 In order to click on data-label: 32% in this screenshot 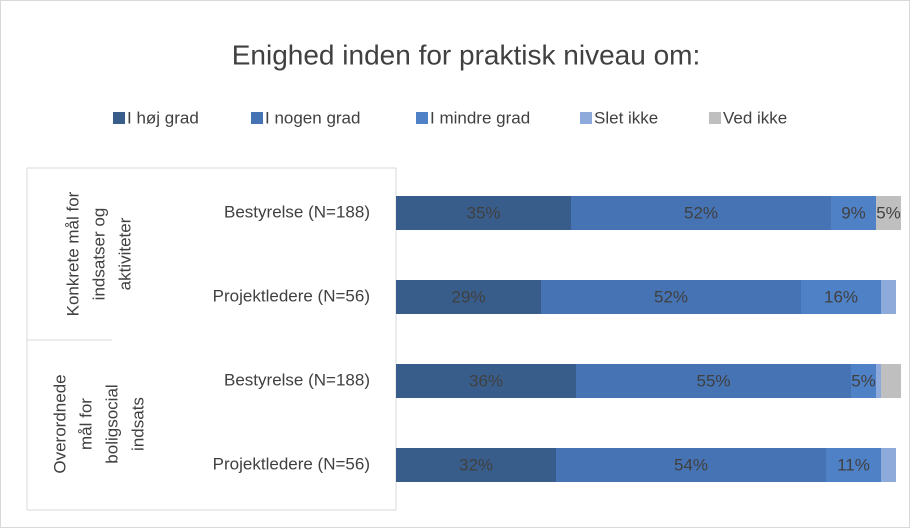, I will do `click(476, 464)`.